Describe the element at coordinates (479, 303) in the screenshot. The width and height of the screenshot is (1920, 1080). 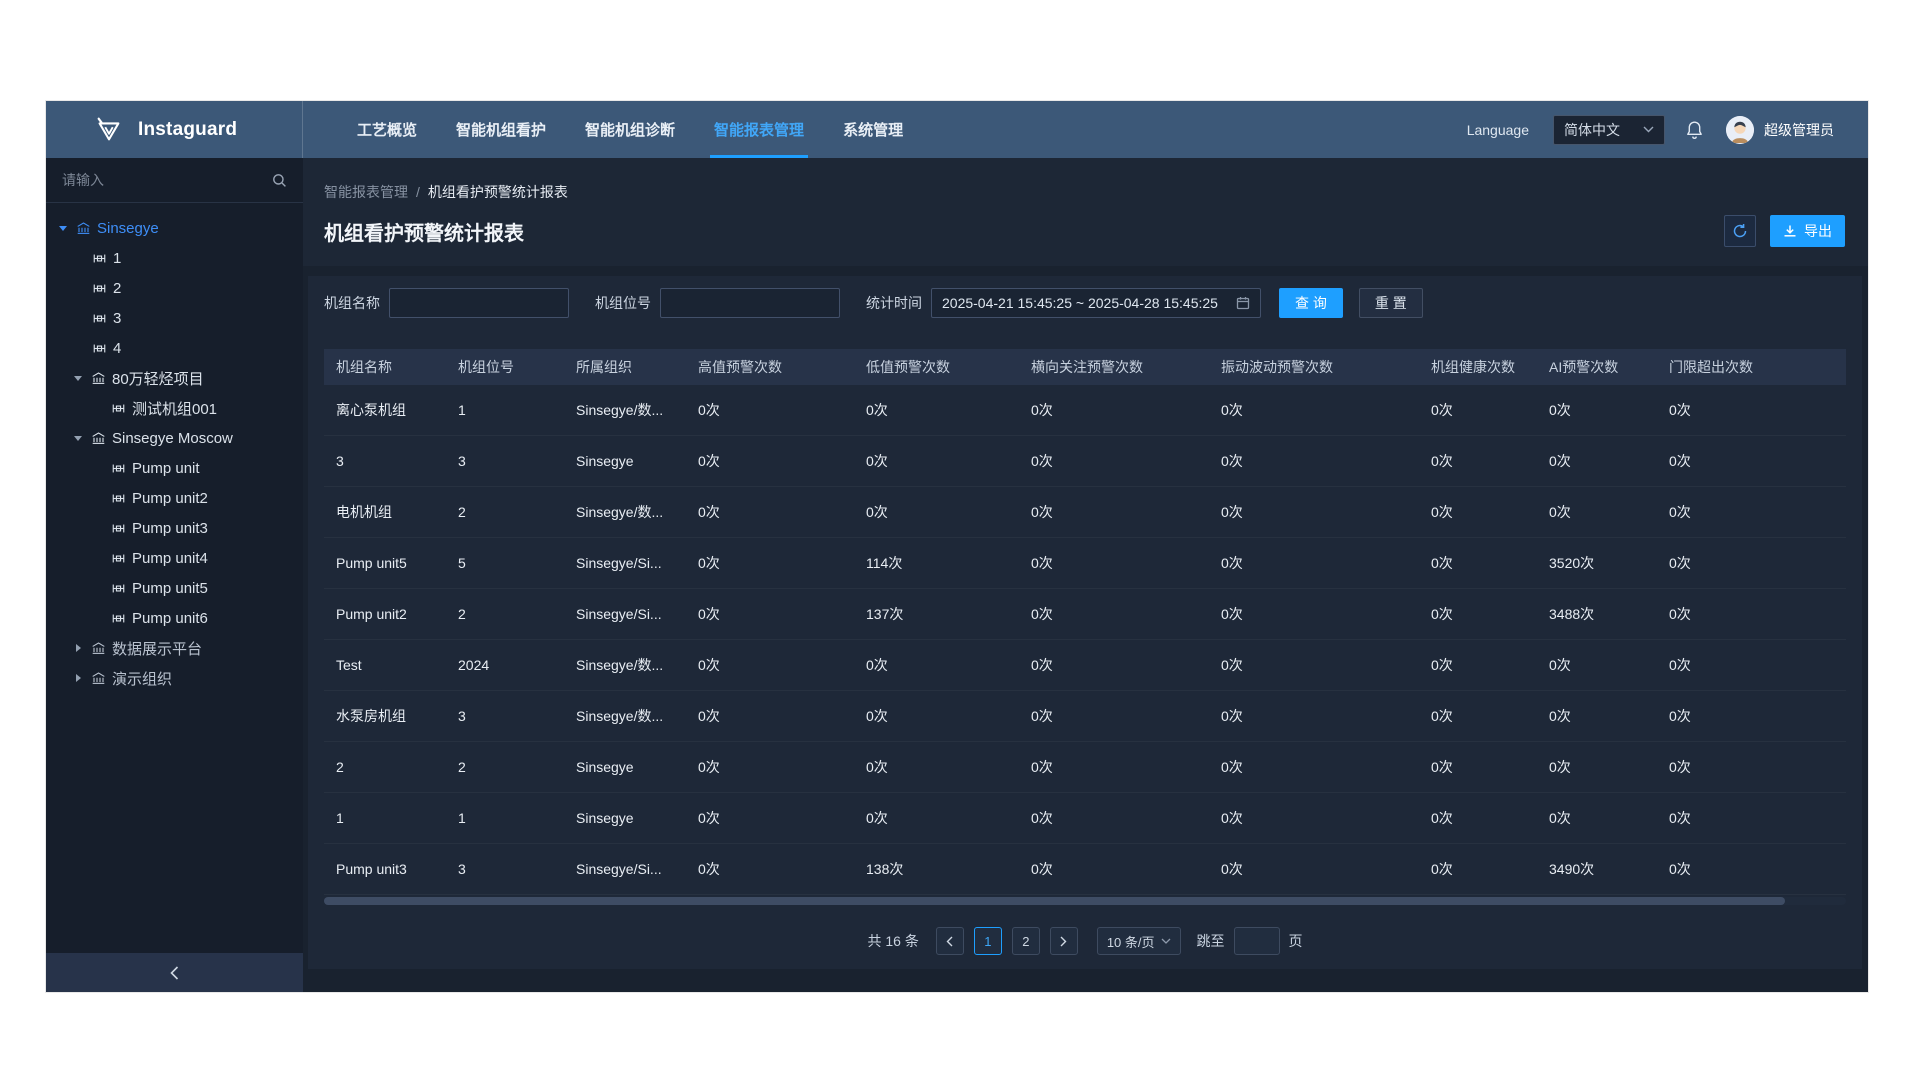
I see `unit-name-input` at that location.